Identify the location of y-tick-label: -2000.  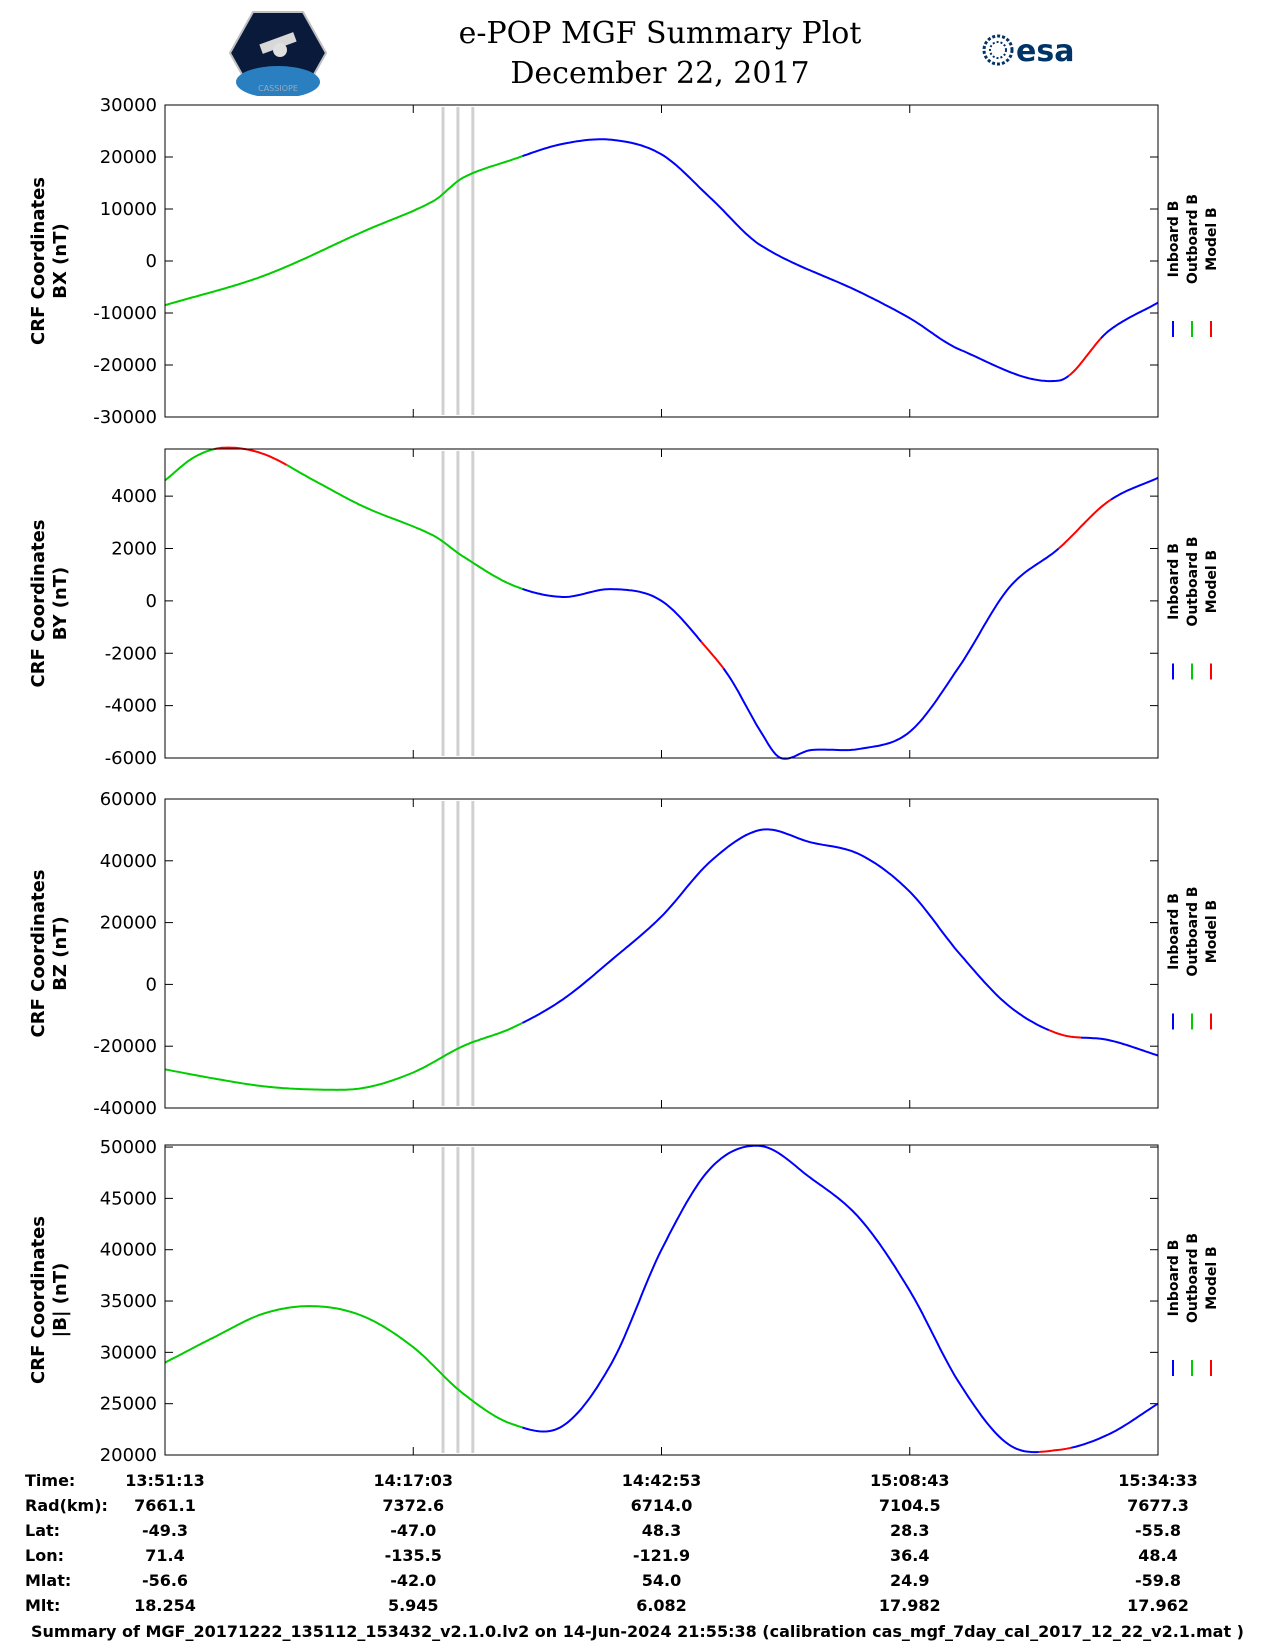
(131, 653).